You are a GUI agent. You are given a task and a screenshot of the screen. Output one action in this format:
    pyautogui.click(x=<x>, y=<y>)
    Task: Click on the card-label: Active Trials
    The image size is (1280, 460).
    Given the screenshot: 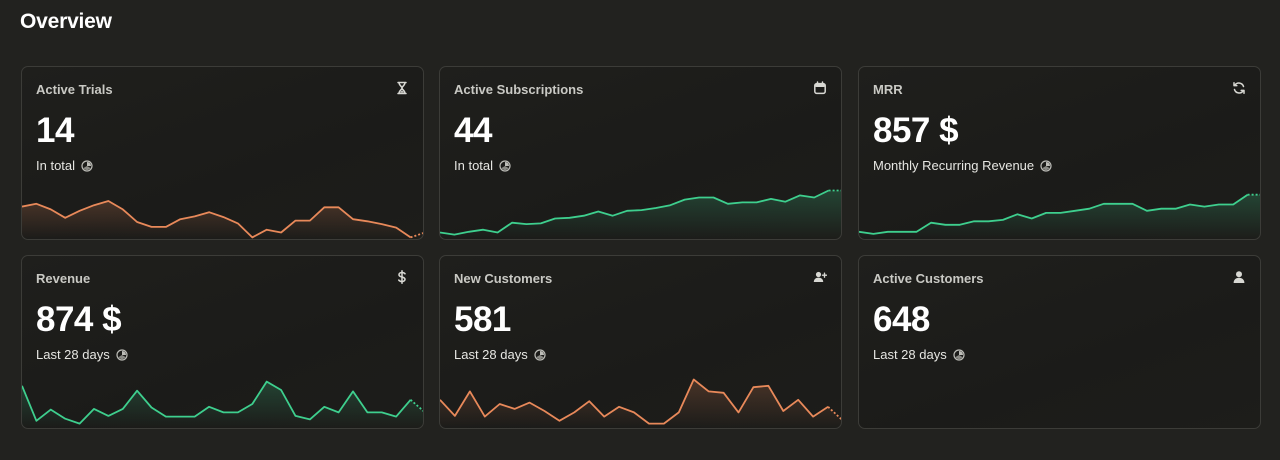 What is the action you would take?
    pyautogui.click(x=74, y=89)
    